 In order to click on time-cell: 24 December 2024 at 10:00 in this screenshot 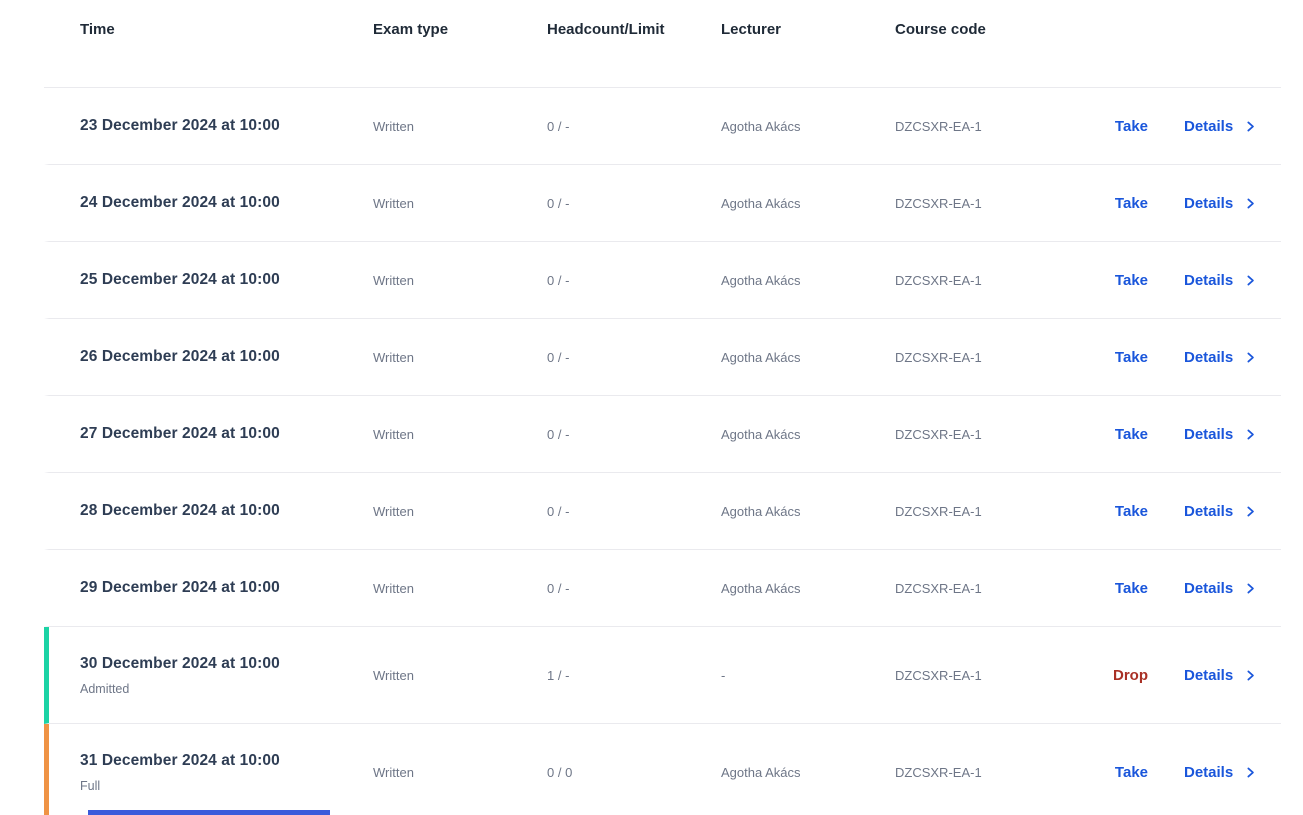, I will do `click(226, 203)`.